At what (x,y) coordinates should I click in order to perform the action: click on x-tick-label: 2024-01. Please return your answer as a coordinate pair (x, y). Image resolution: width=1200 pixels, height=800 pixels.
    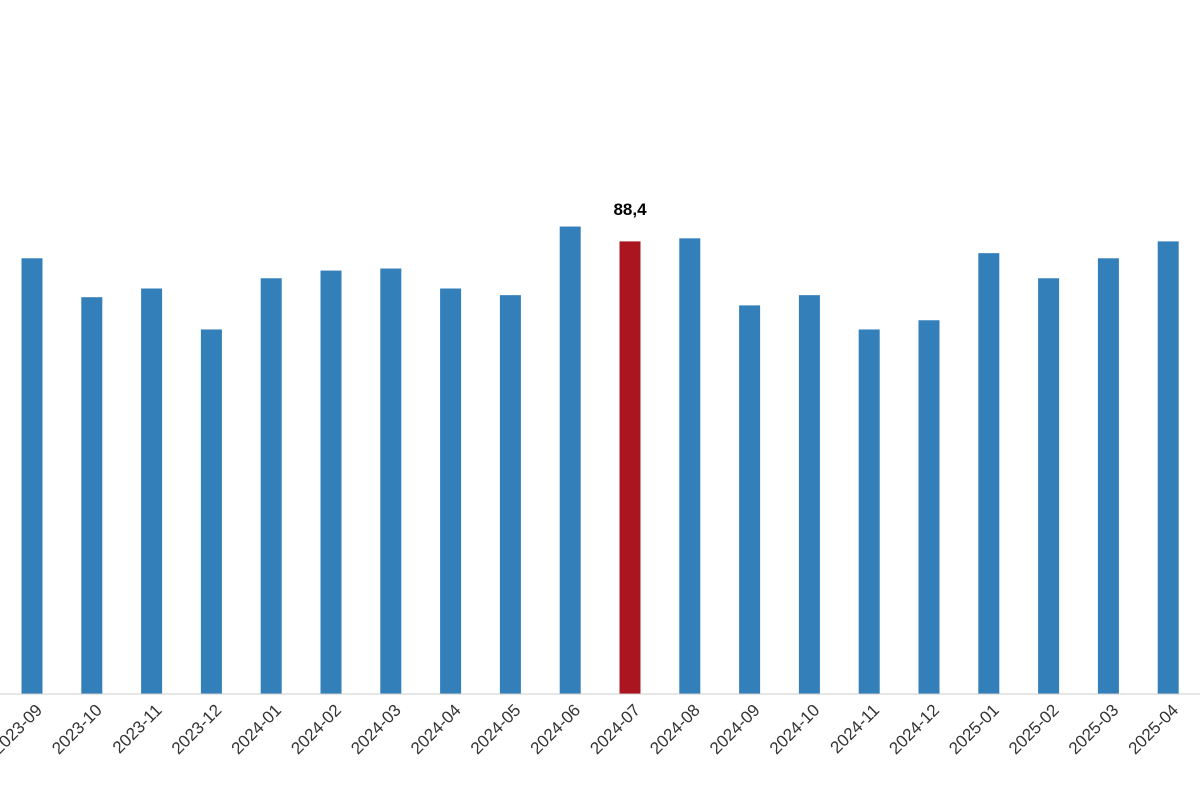
    Looking at the image, I should click on (257, 730).